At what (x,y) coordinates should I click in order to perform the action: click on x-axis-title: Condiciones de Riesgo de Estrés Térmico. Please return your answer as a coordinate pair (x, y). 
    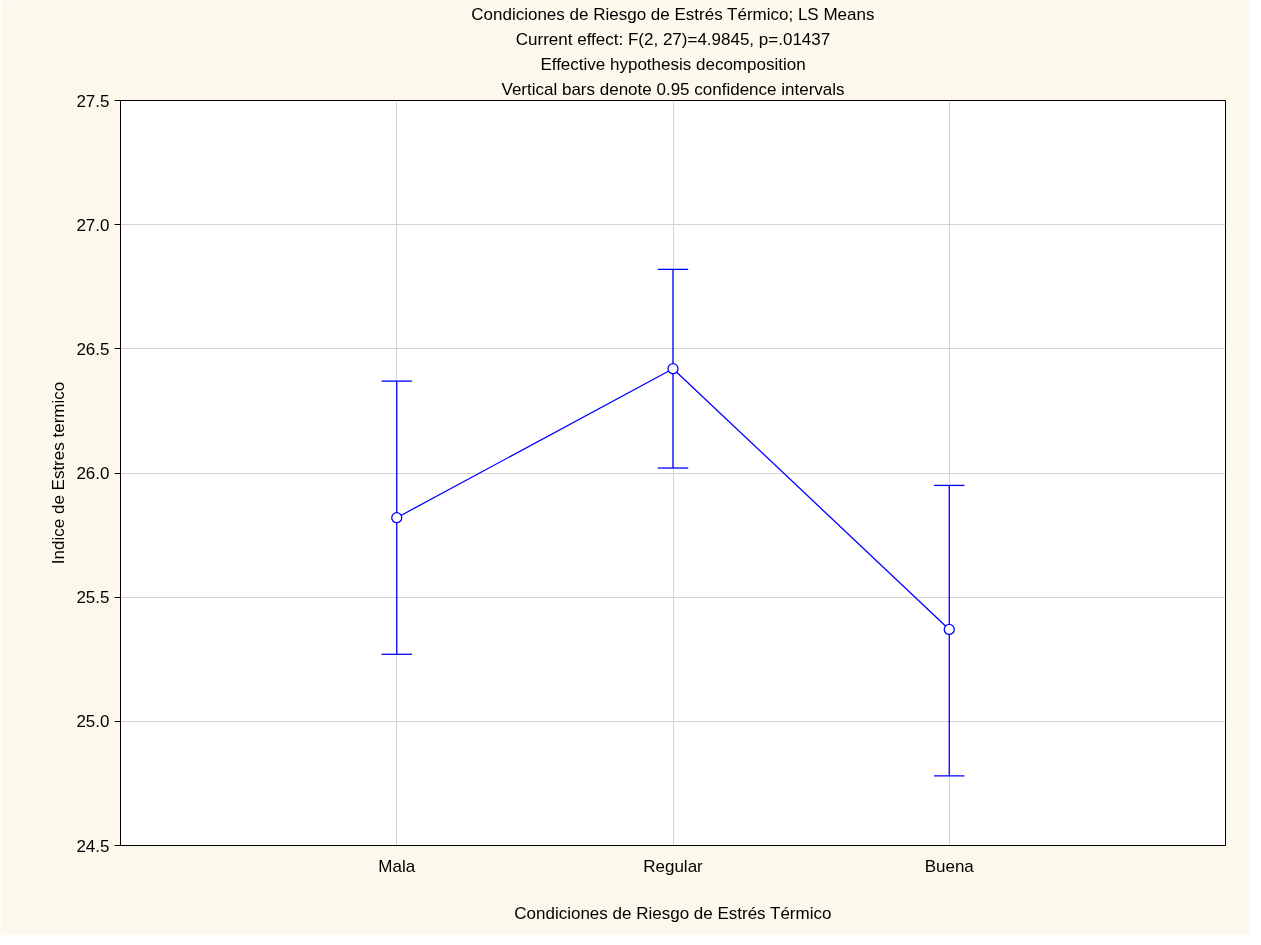
    Looking at the image, I should click on (673, 913).